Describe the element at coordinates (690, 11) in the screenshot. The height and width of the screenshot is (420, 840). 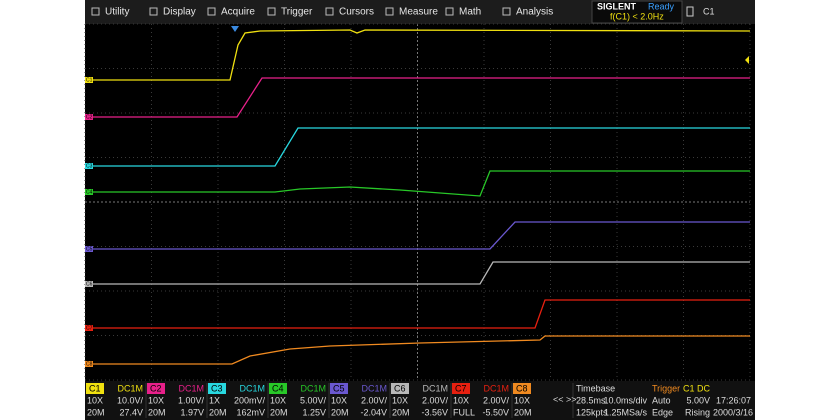
I see `counter-icon` at that location.